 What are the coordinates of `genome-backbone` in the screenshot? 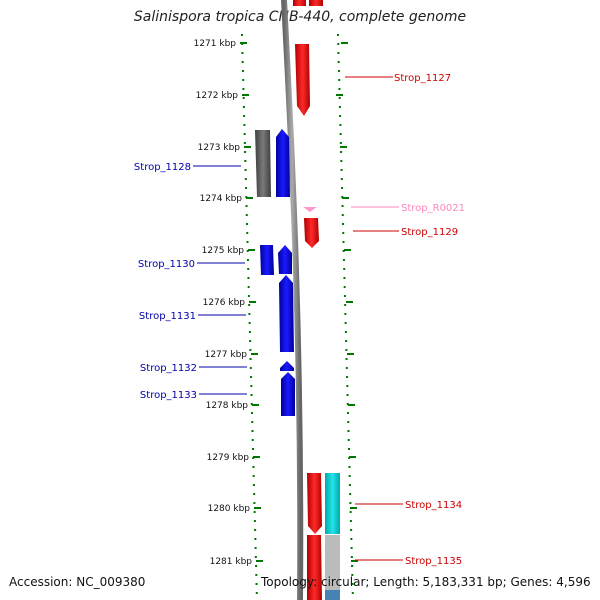 It's located at (292, 300).